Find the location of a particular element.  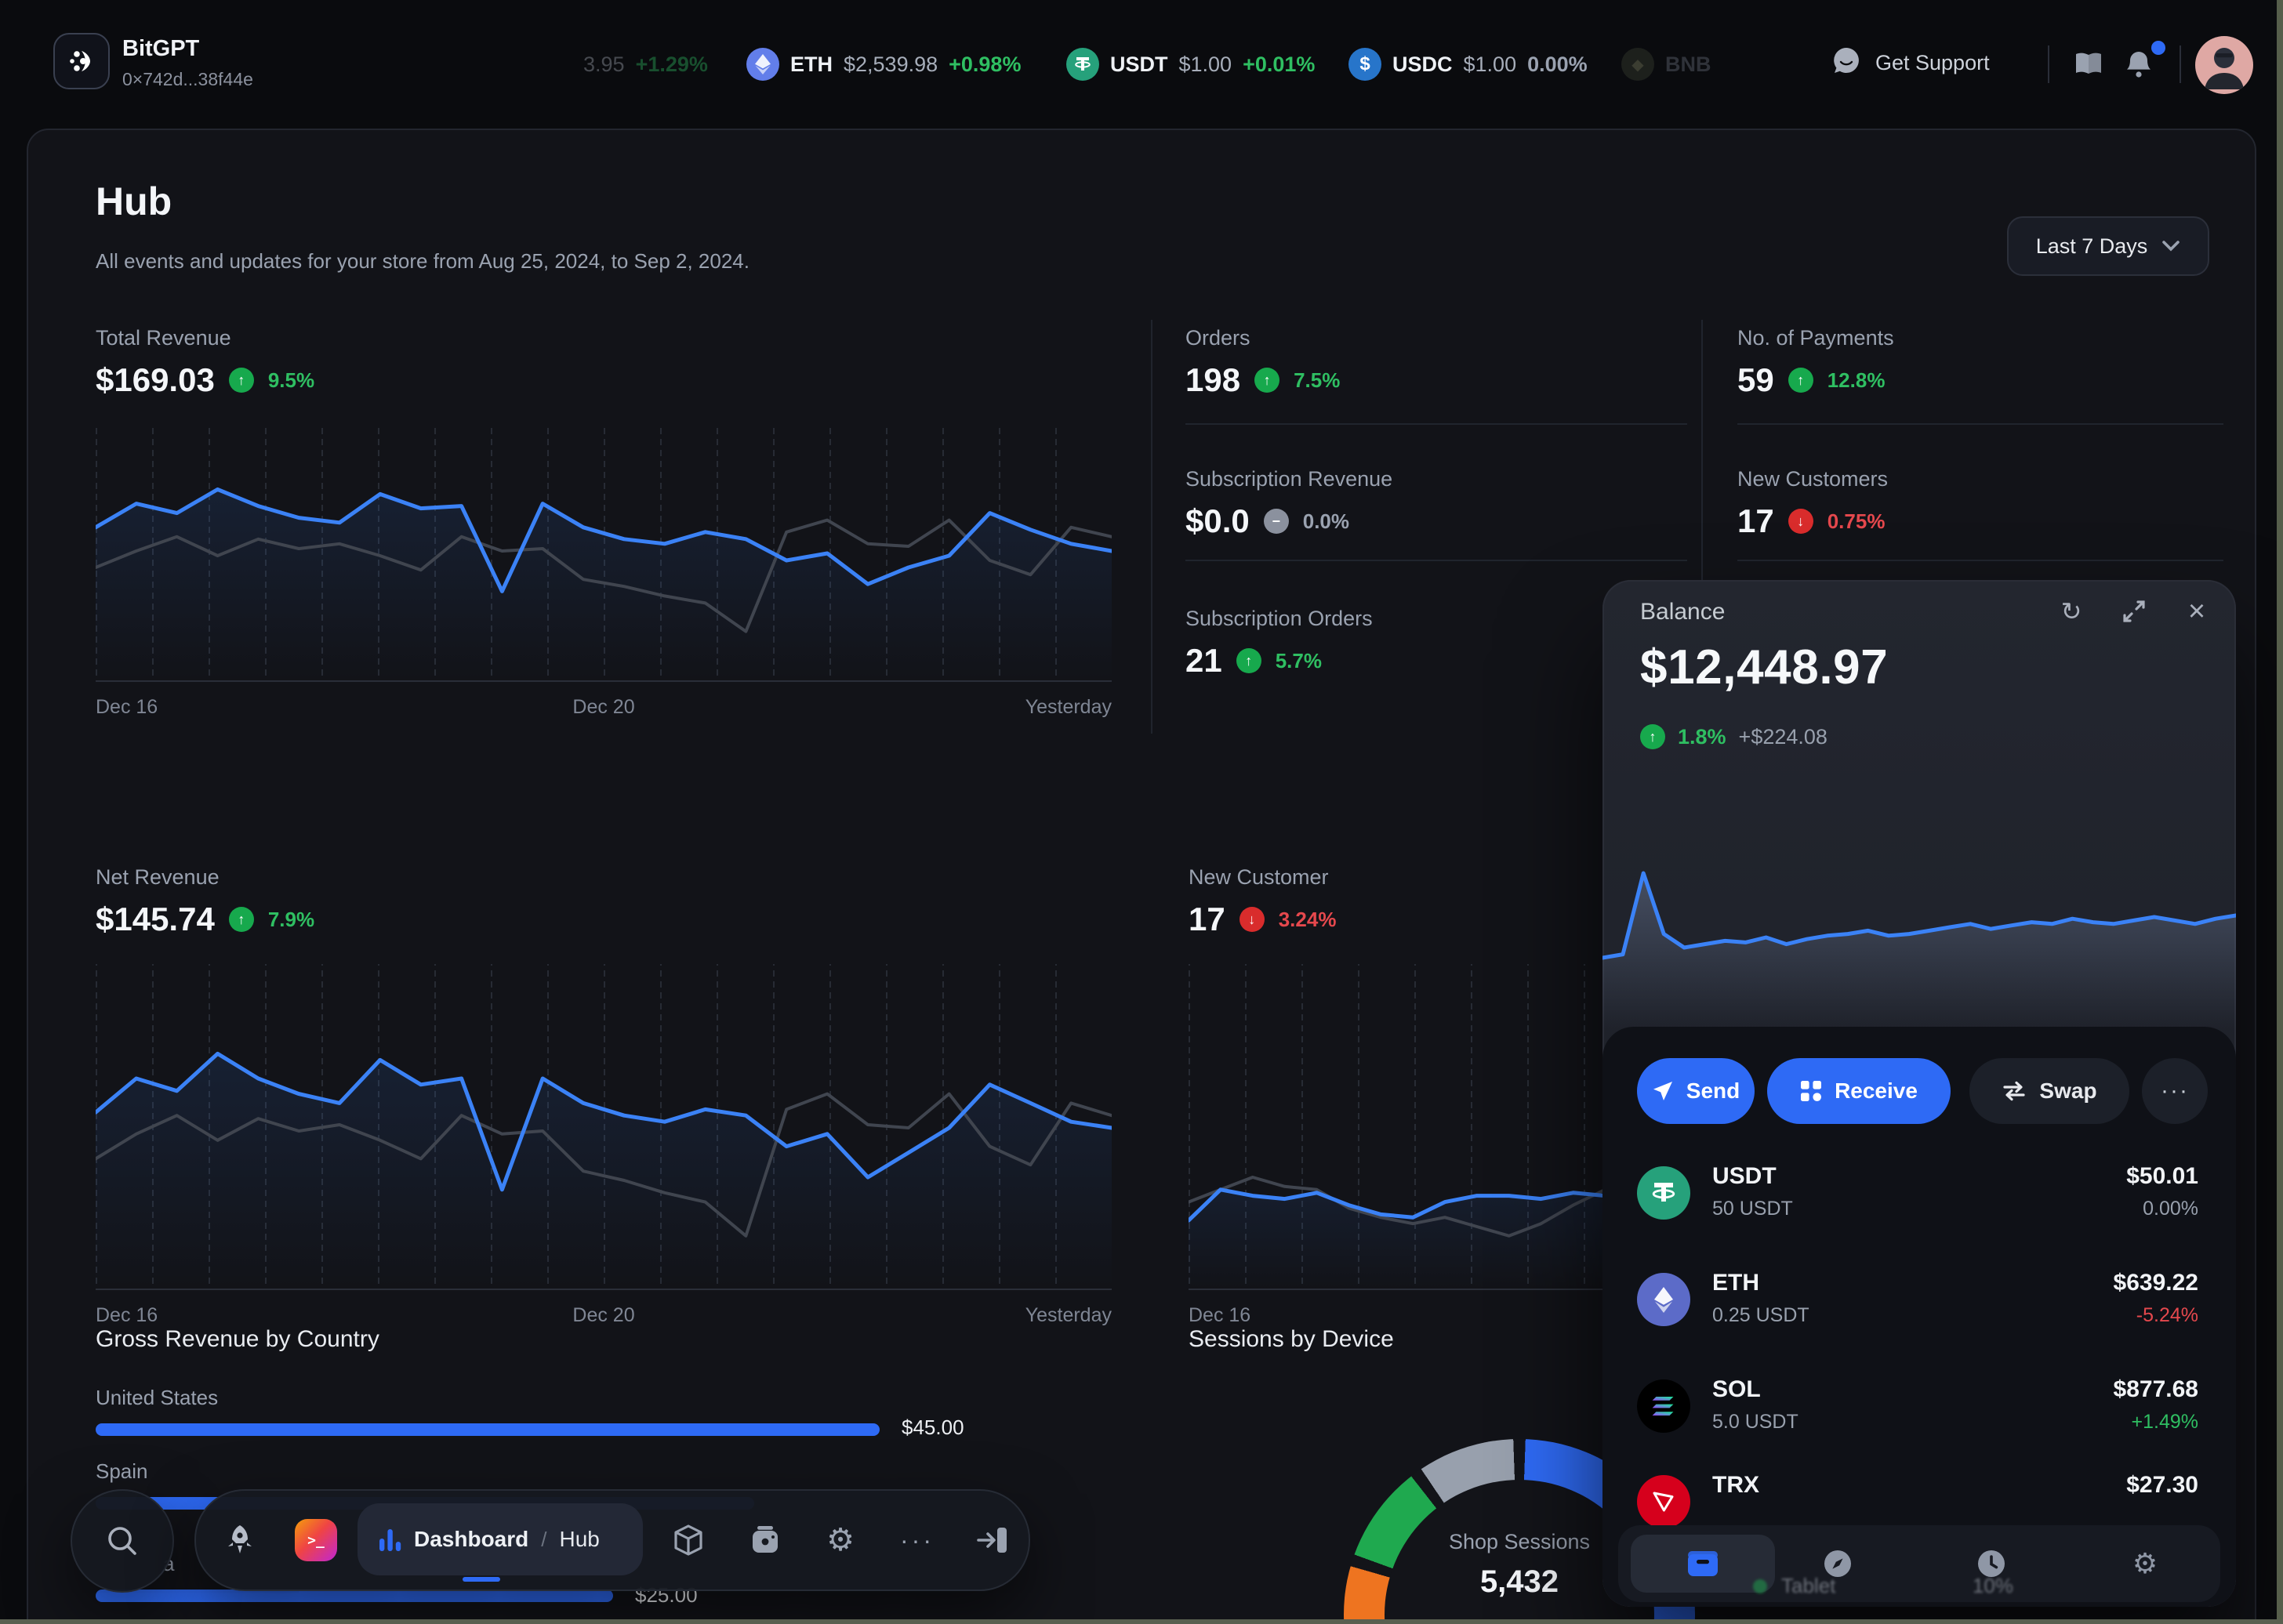

tab-wallet is located at coordinates (1703, 1564).